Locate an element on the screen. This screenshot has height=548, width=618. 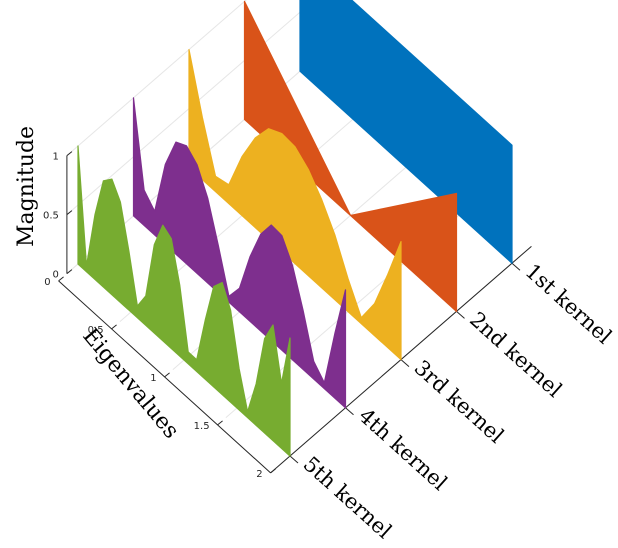
grid-line-z is located at coordinates (156, 78).